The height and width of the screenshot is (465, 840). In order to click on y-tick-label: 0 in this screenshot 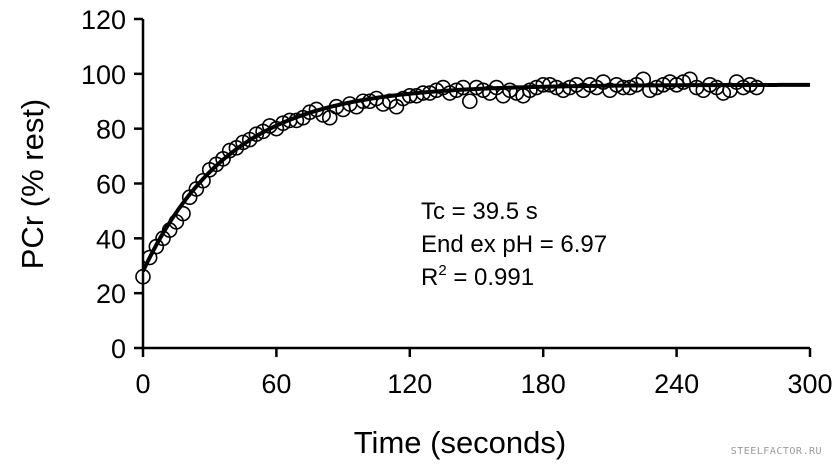, I will do `click(118, 349)`.